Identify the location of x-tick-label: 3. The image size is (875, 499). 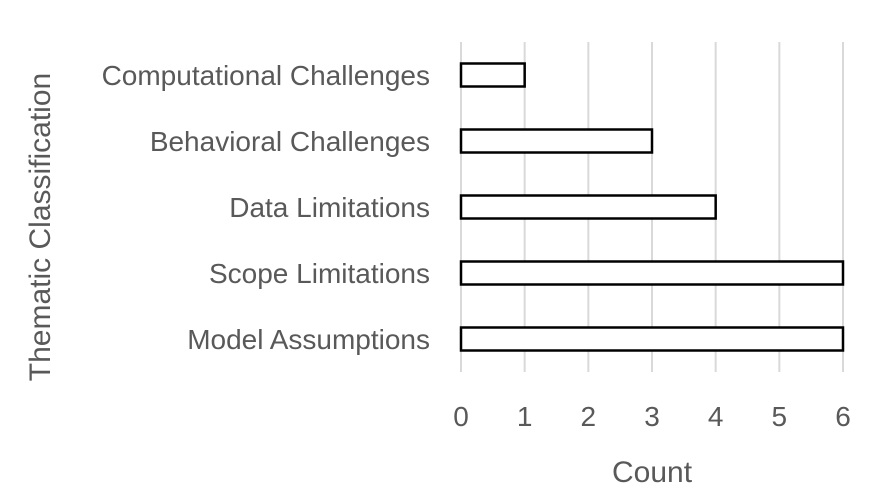
(652, 416).